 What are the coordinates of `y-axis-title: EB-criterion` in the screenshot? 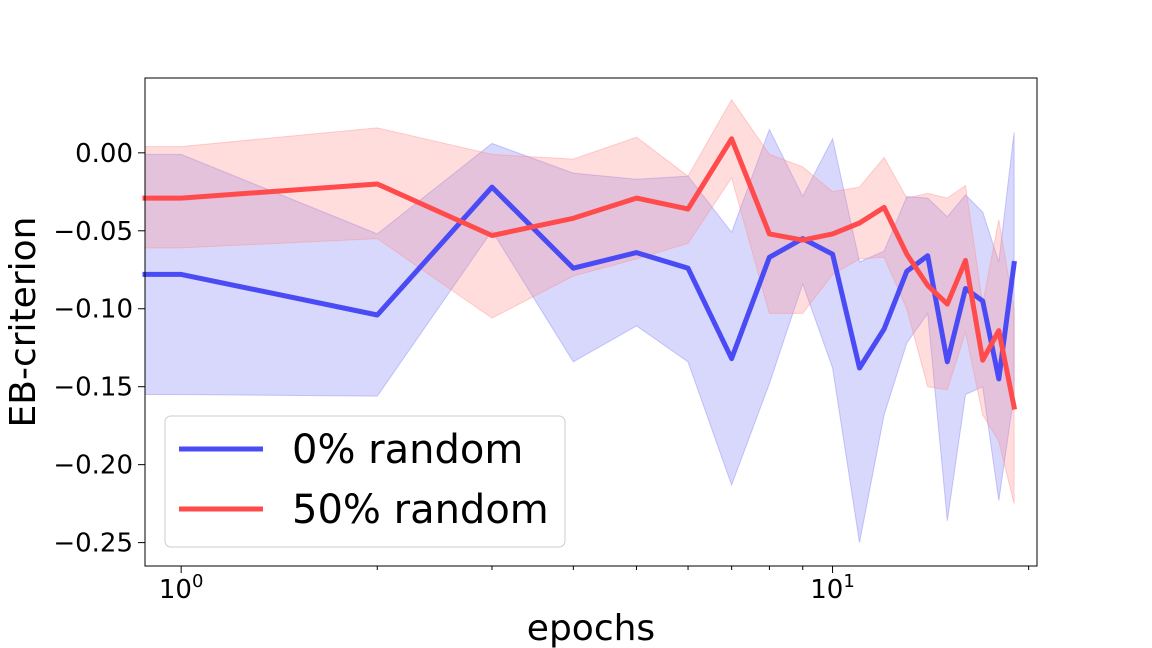 It's located at (23, 322).